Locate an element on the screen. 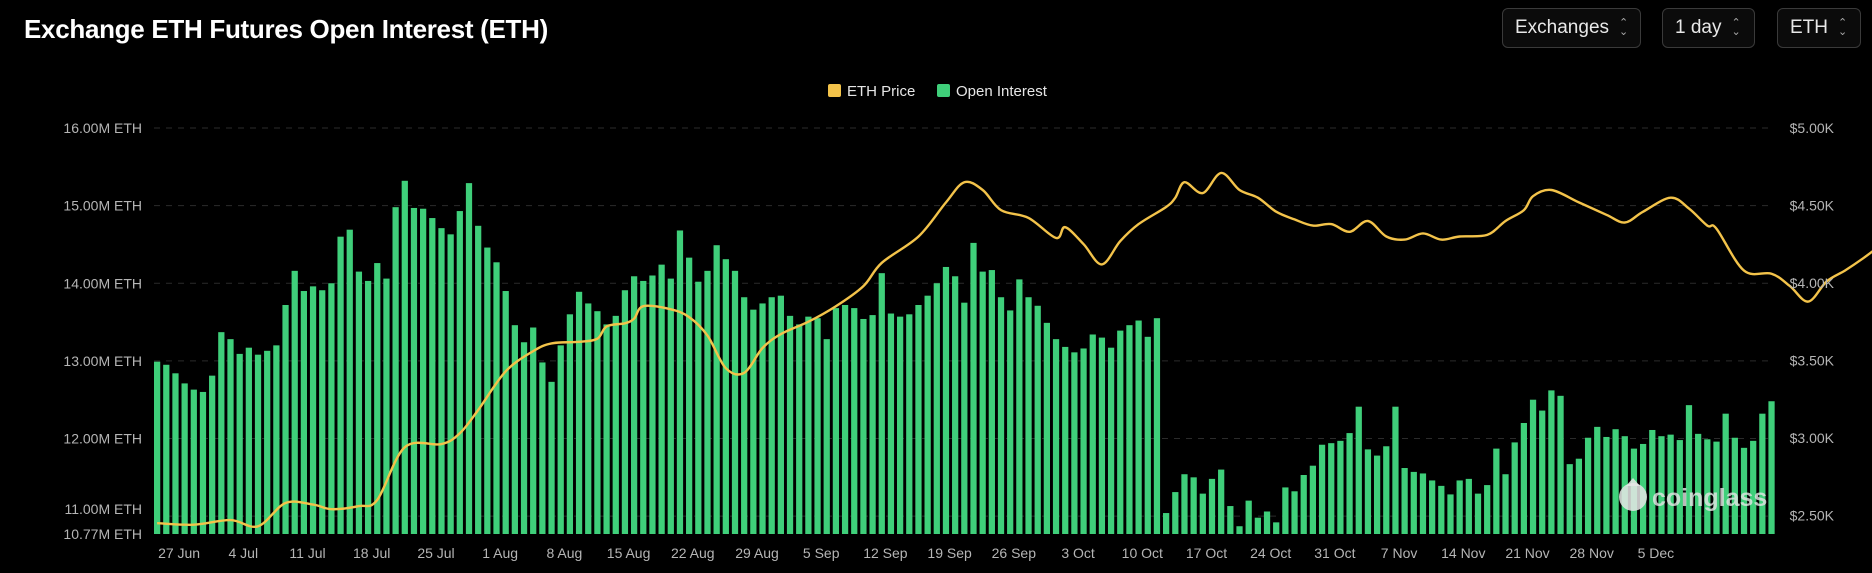 Image resolution: width=1872 pixels, height=573 pixels. sort-chevron-icon: ⌃ ⌄ is located at coordinates (1736, 27).